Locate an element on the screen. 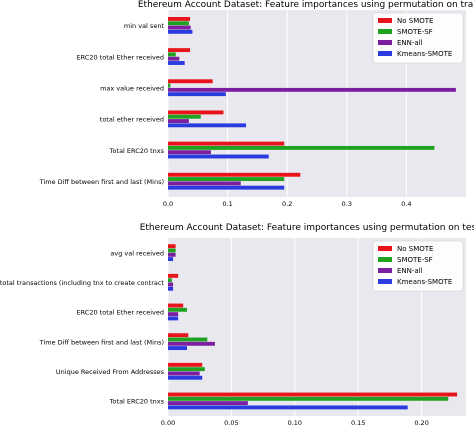 Image resolution: width=474 pixels, height=431 pixels. x-tick-label: 0.10 is located at coordinates (295, 423).